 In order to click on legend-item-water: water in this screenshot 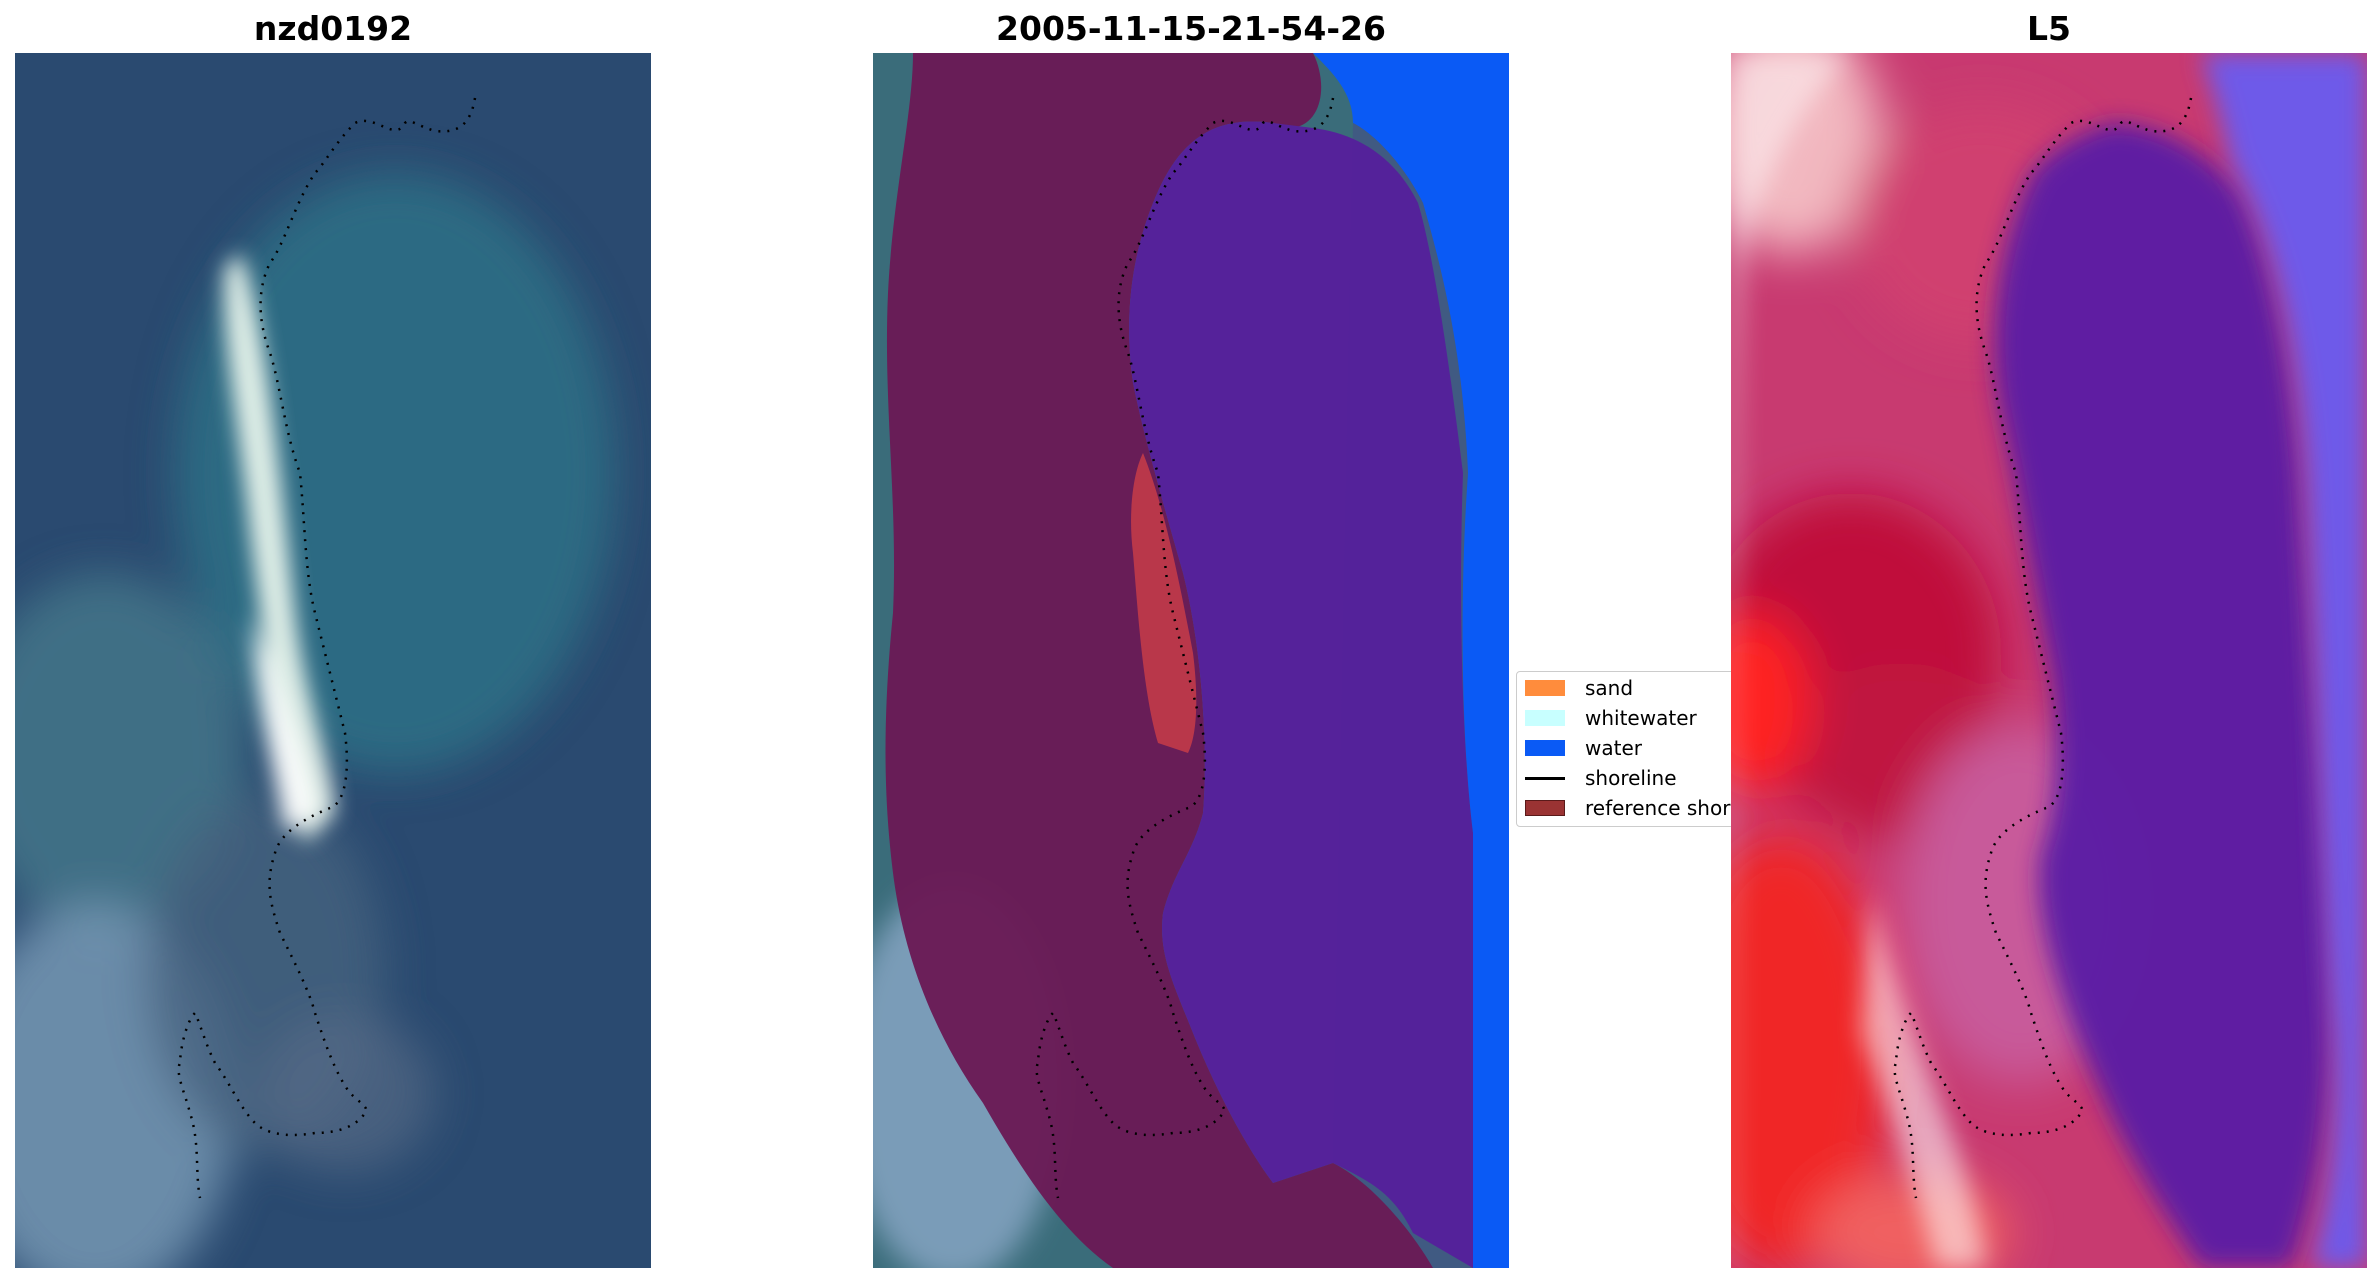, I will do `click(1630, 748)`.